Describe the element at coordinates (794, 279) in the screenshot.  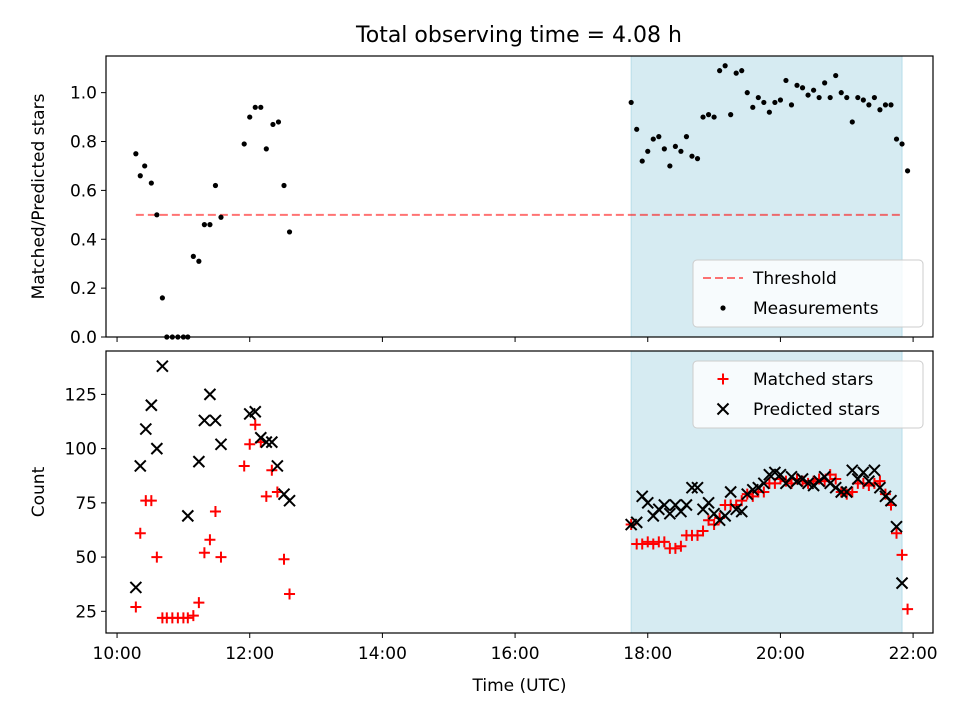
I see `legend-label: Threshold` at that location.